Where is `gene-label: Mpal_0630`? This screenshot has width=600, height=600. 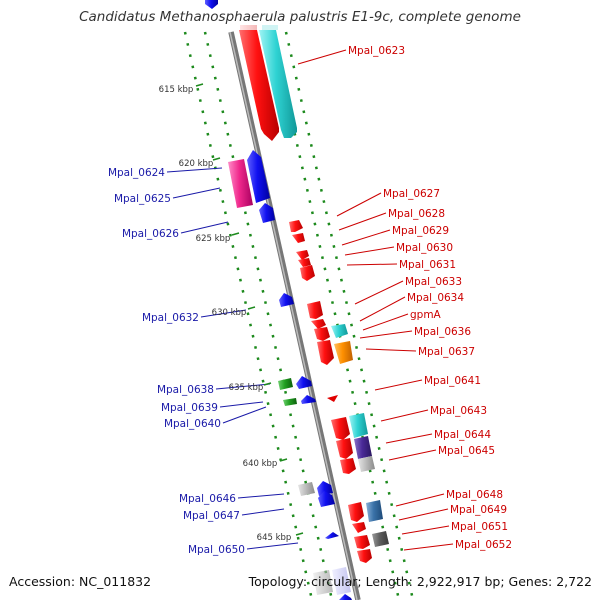
gene-label: Mpal_0630 is located at coordinates (424, 248).